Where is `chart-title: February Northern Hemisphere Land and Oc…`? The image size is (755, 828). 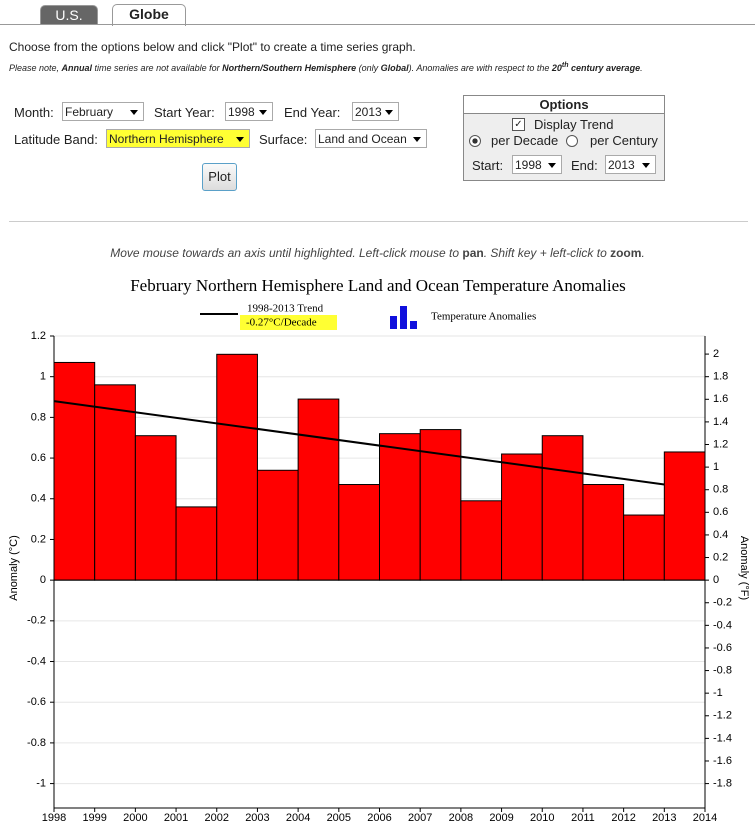 chart-title: February Northern Hemisphere Land and Oc… is located at coordinates (378, 285).